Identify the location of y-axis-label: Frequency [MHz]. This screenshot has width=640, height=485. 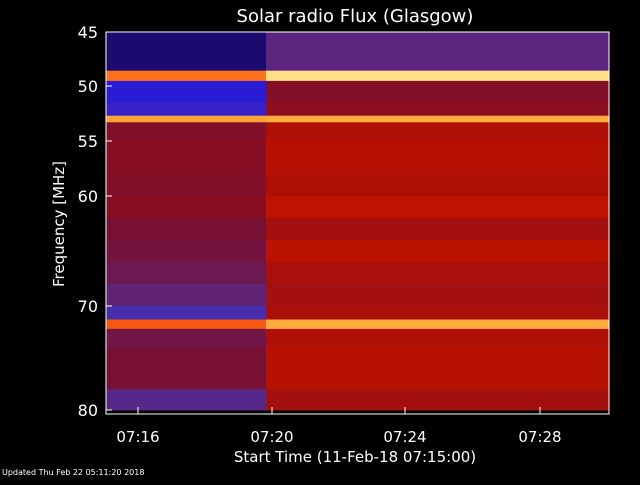
(59, 224).